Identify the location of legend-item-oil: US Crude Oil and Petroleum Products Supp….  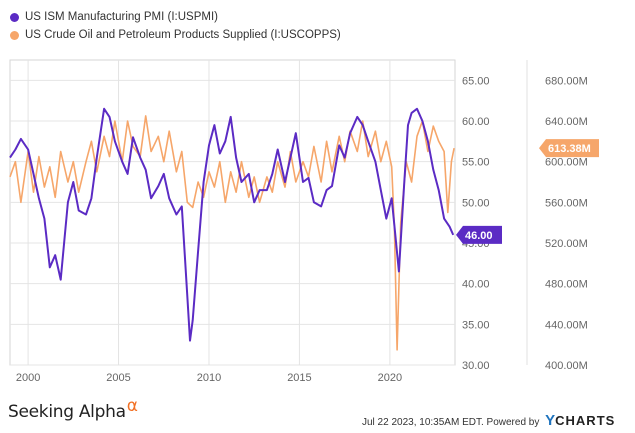
(175, 35).